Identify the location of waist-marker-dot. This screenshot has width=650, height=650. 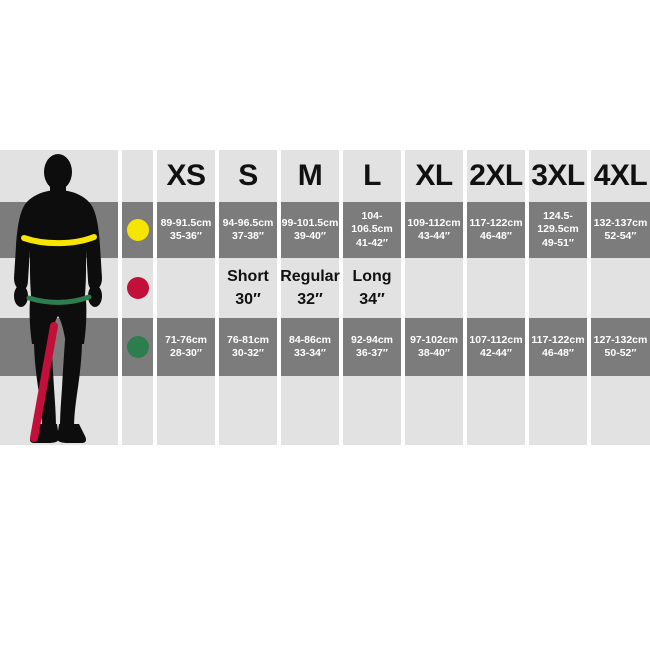
(138, 347).